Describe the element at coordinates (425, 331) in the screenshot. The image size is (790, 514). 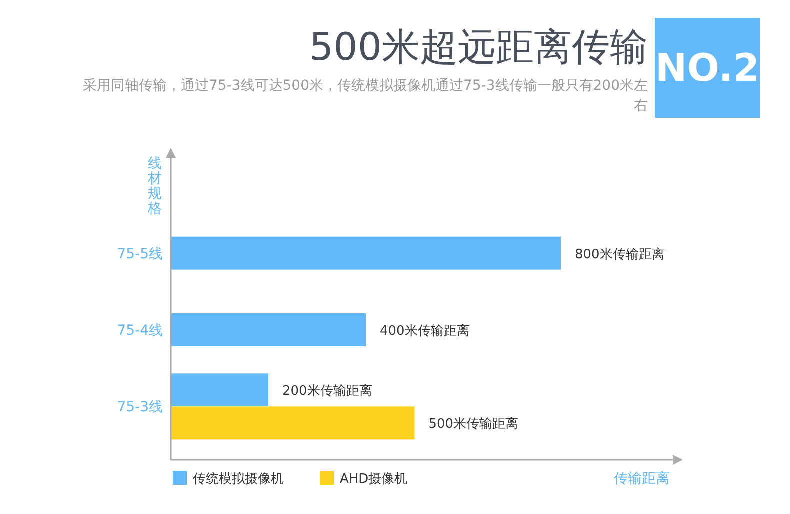
I see `data-label: 400米传输距离` at that location.